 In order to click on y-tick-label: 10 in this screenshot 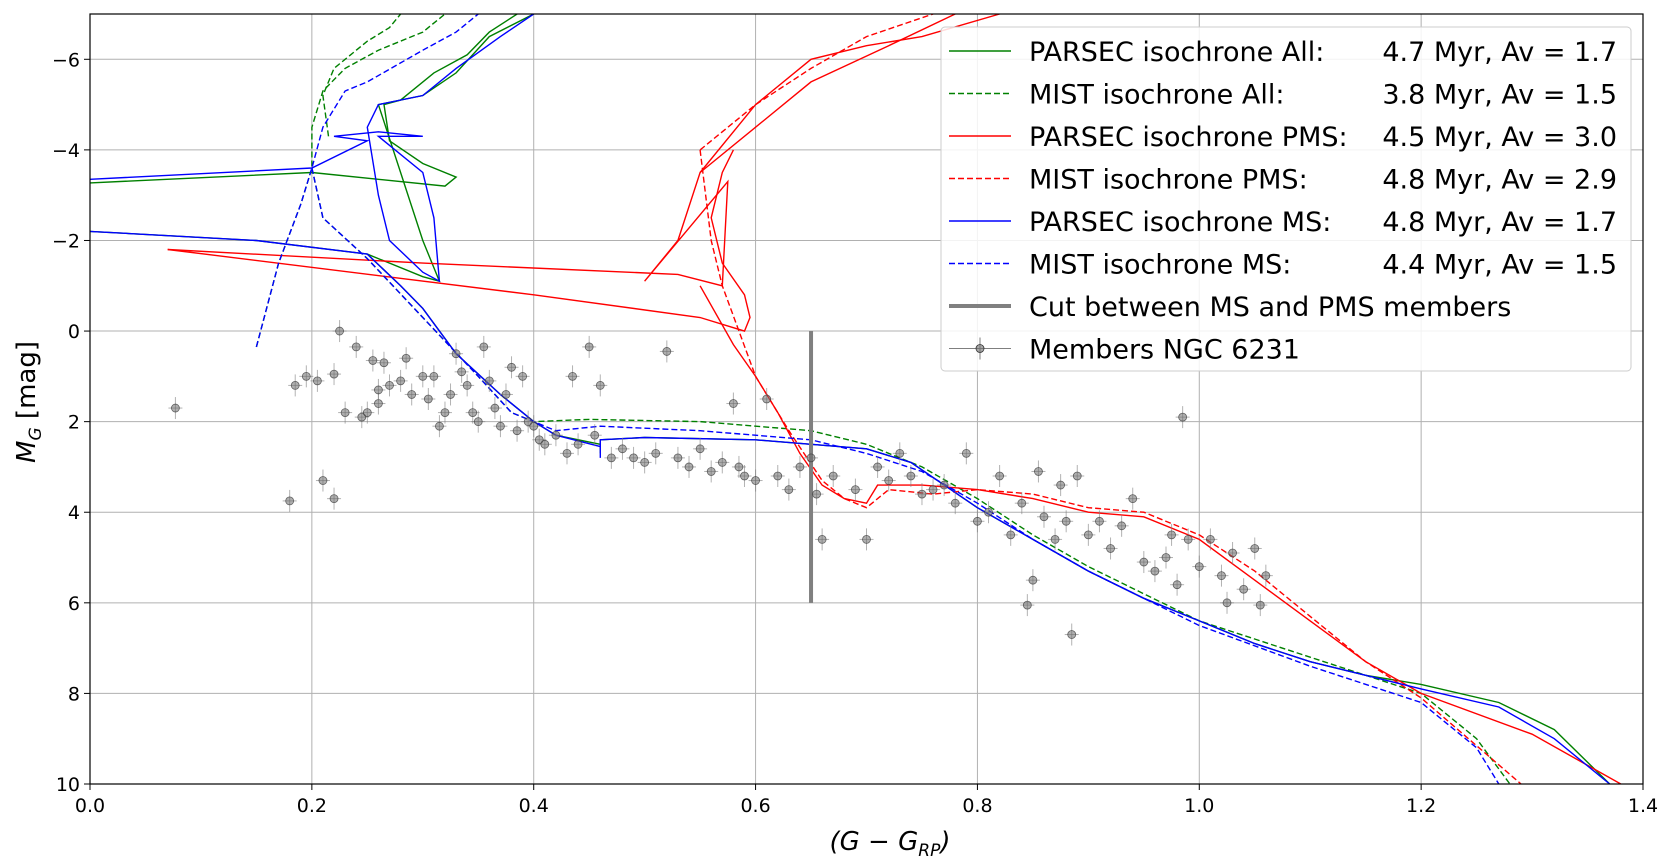, I will do `click(68, 785)`.